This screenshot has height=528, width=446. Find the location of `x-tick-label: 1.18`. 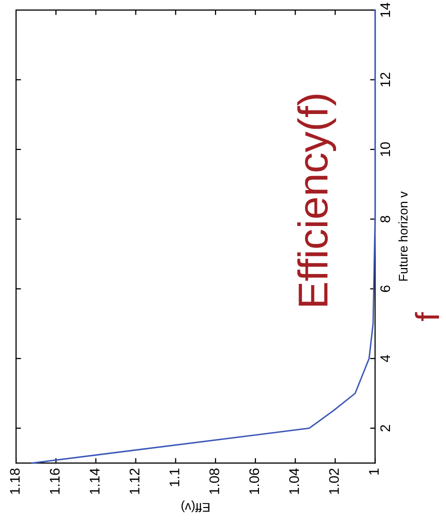

x-tick-label: 1.18 is located at coordinates (15, 481).